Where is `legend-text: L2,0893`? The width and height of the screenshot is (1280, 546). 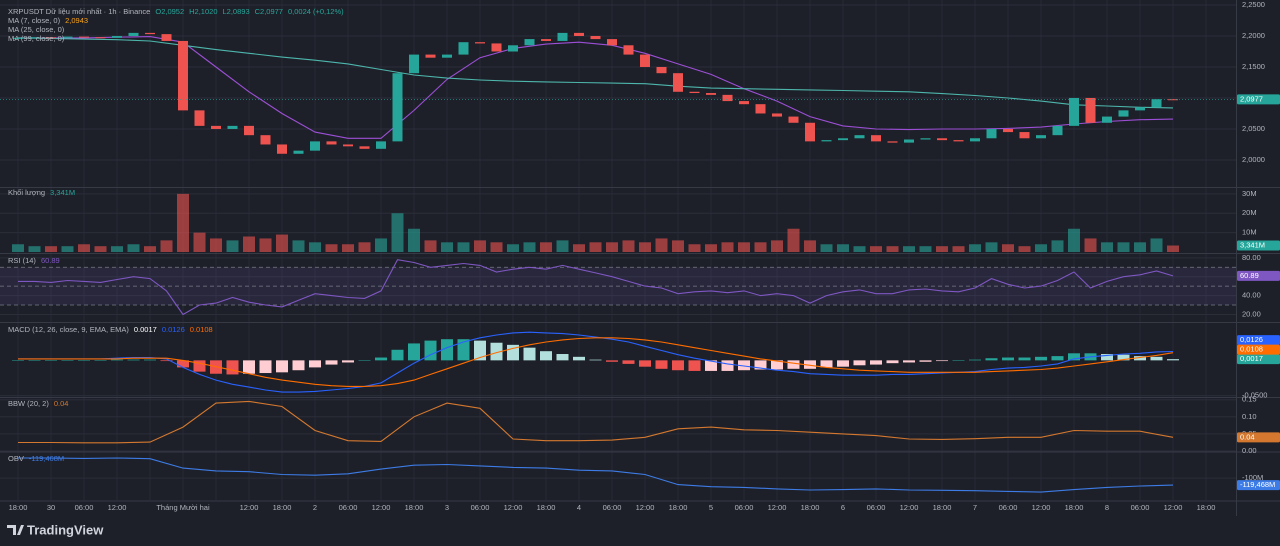 legend-text: L2,0893 is located at coordinates (236, 11).